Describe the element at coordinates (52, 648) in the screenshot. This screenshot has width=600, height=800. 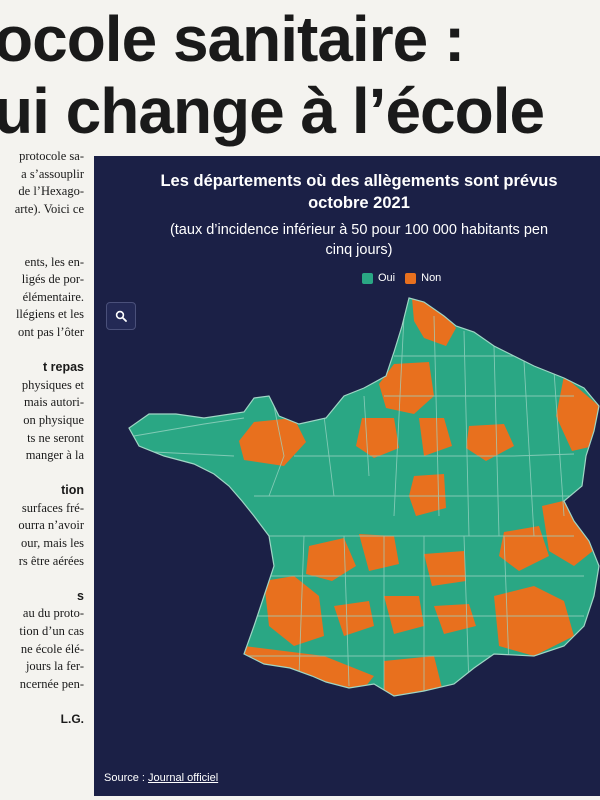
I see `article-line: ne école élé-` at that location.